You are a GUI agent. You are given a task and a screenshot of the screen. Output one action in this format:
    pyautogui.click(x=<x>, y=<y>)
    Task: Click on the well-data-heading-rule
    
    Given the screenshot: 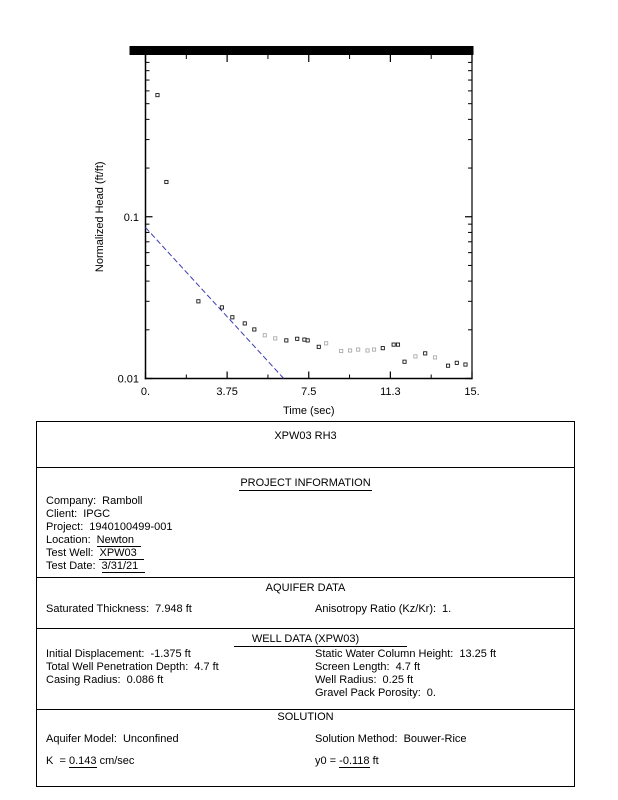 What is the action you would take?
    pyautogui.click(x=320, y=646)
    